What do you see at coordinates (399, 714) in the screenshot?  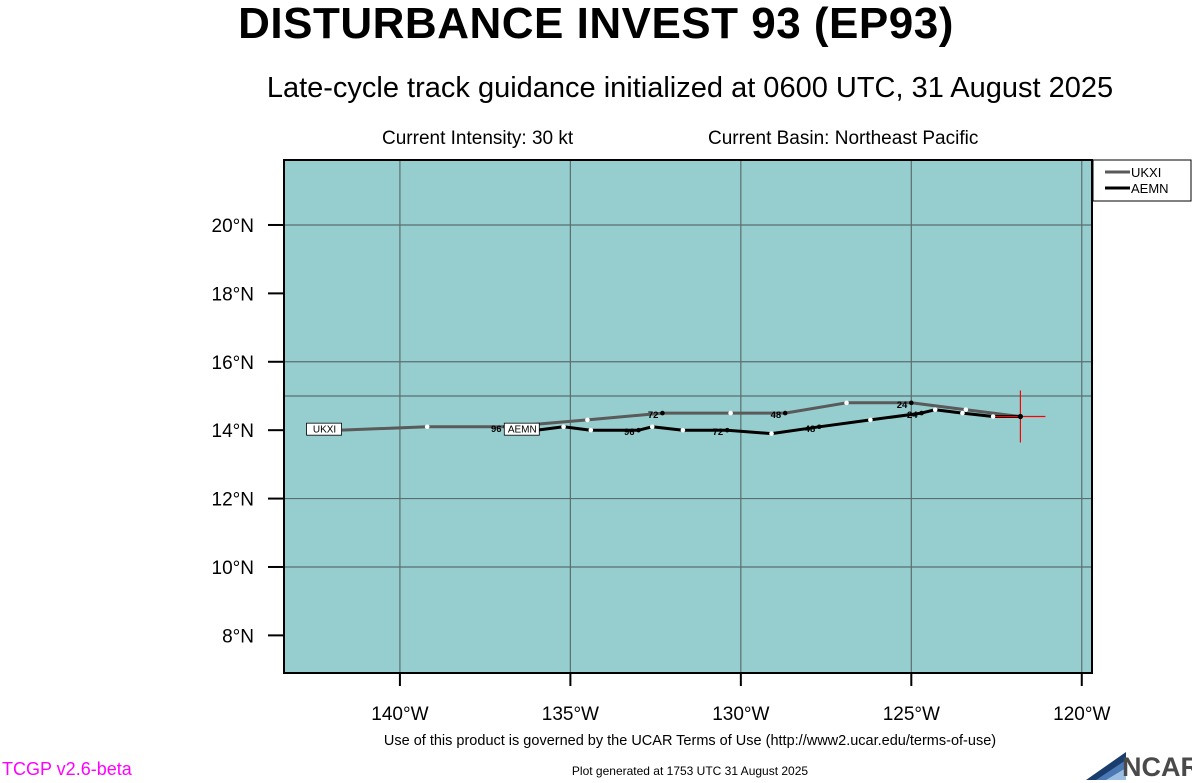 I see `lon-tick-label: 140°W` at bounding box center [399, 714].